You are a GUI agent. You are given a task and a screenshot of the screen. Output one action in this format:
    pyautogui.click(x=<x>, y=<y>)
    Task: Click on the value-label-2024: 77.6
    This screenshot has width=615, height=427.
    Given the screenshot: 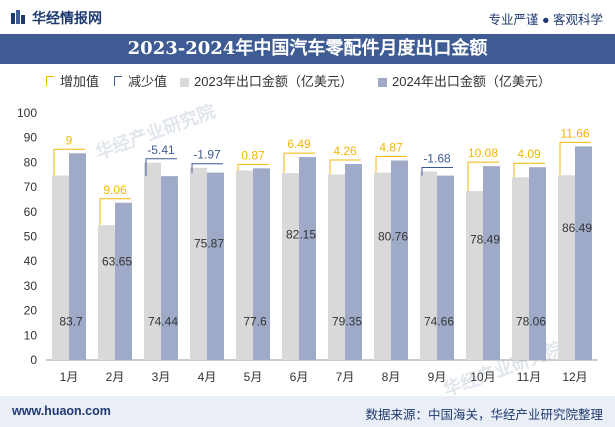 What is the action you would take?
    pyautogui.click(x=255, y=321)
    